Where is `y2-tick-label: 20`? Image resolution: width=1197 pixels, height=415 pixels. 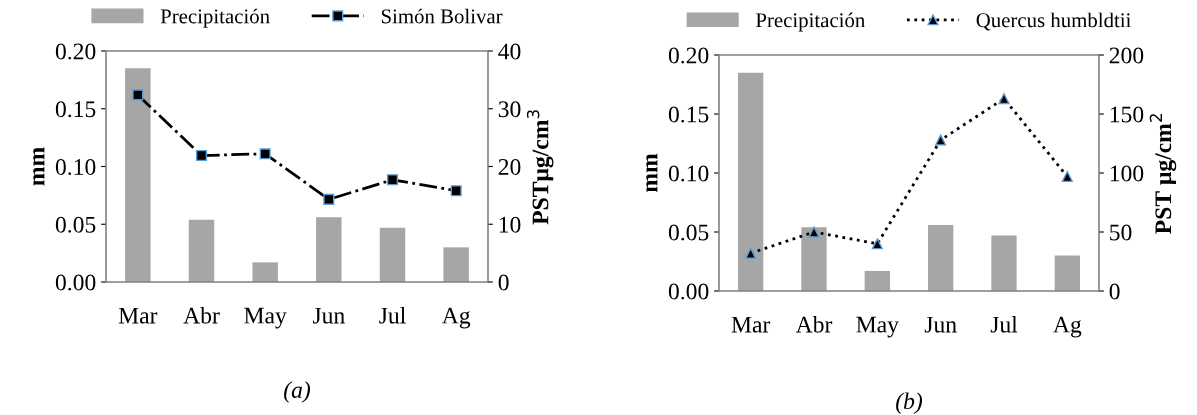
y2-tick-label: 20 is located at coordinates (509, 166).